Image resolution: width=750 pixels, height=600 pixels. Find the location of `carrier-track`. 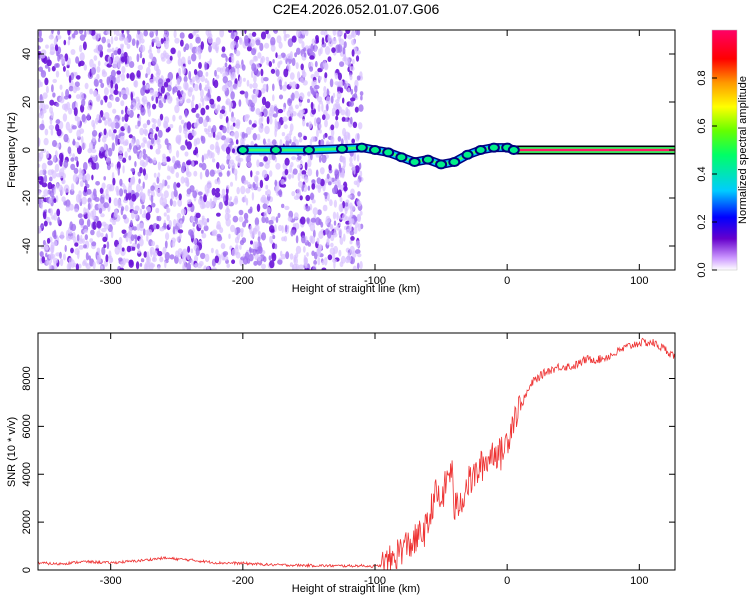

carrier-track is located at coordinates (455, 156).